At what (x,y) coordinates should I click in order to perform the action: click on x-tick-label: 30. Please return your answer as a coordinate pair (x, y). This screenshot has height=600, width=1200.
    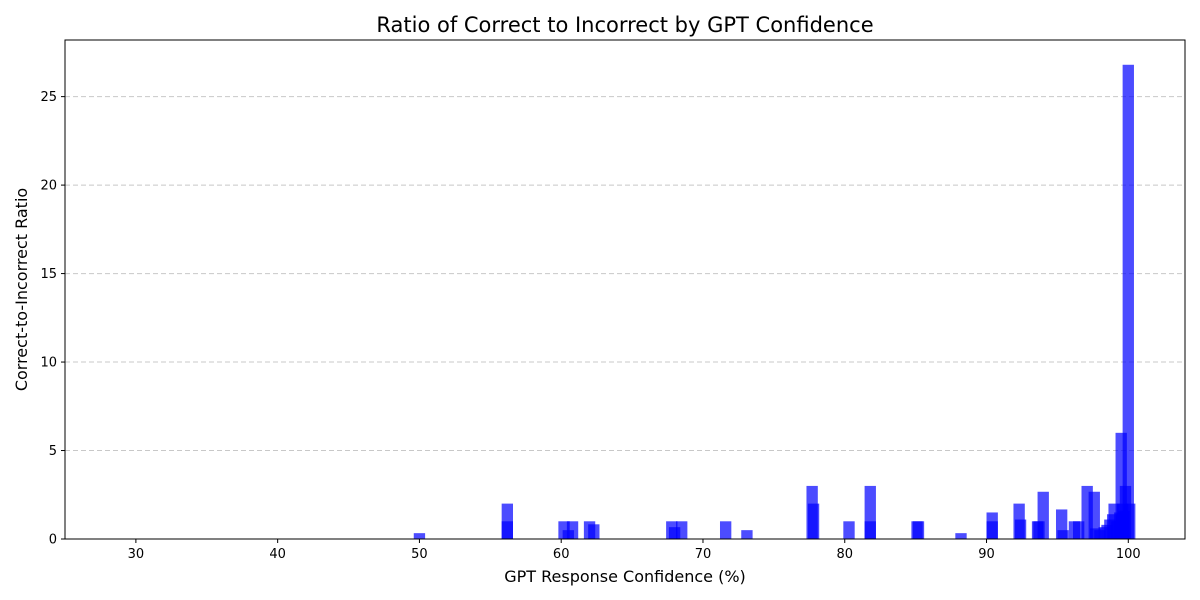
    Looking at the image, I should click on (136, 554).